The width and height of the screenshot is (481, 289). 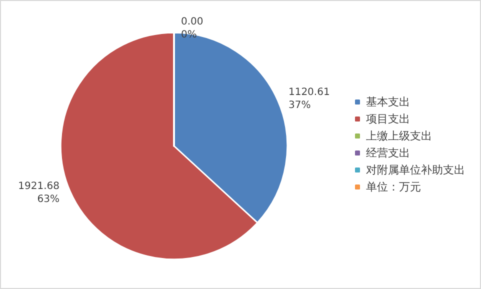 I want to click on legend-label: 对附属单位补助支出, so click(x=415, y=170).